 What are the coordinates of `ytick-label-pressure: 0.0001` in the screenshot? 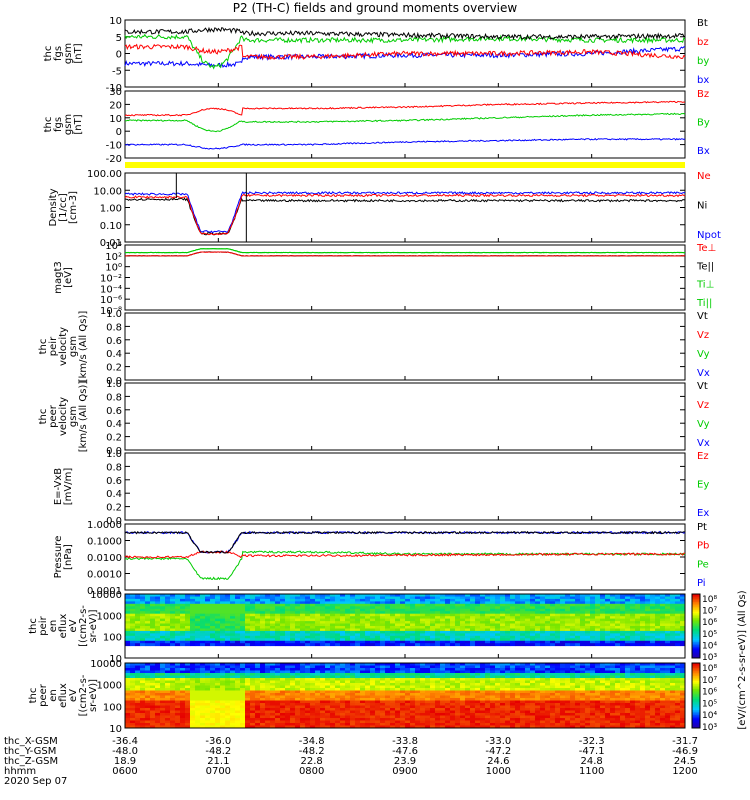 It's located at (104, 591).